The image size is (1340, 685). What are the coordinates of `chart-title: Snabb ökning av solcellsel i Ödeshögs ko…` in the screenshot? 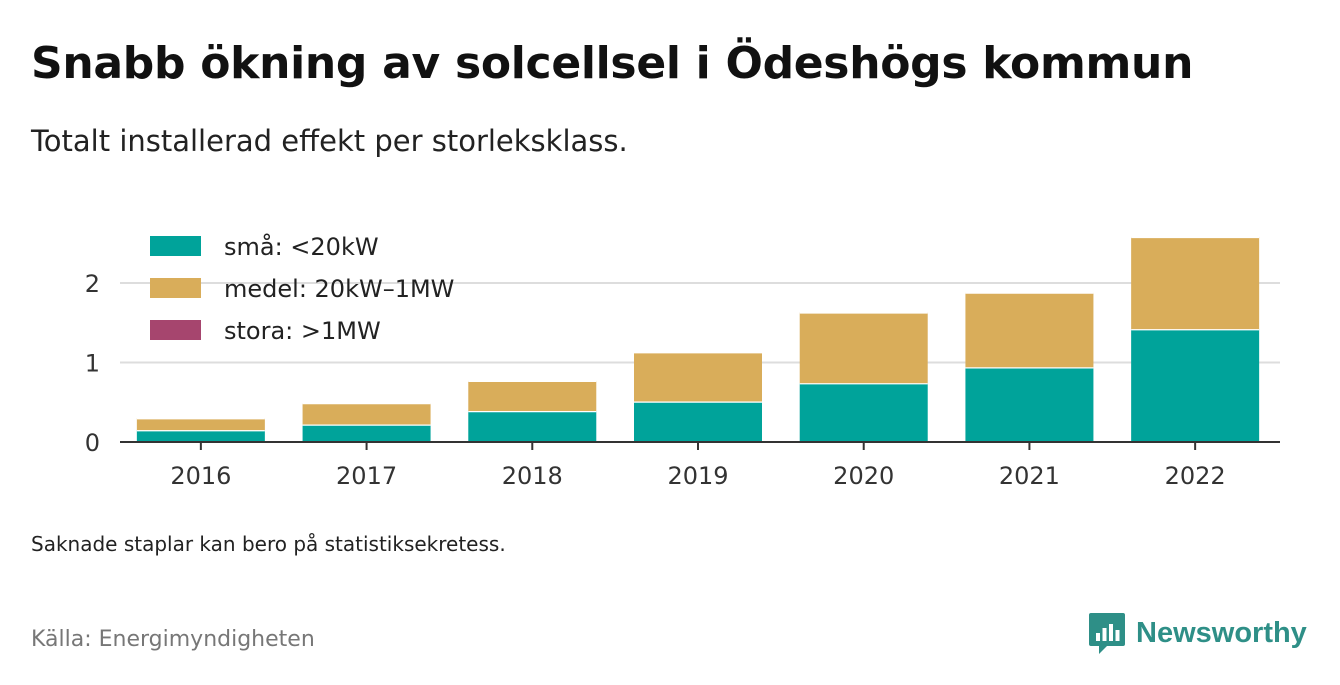 It's located at (612, 63).